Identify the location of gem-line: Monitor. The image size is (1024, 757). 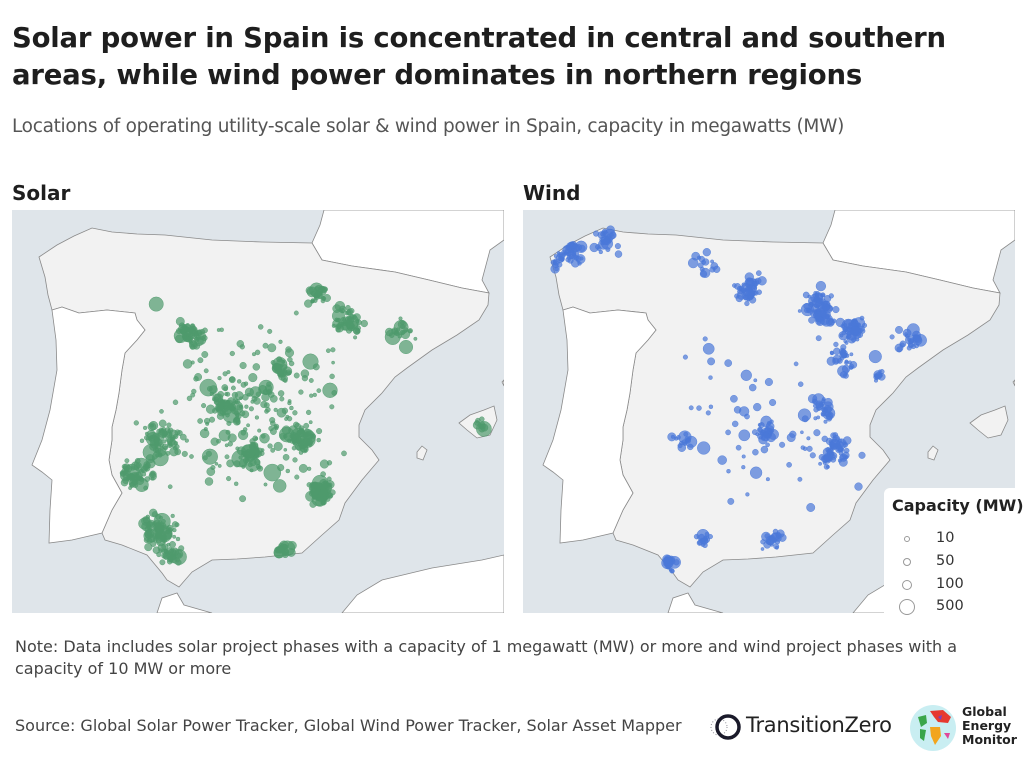
(989, 739).